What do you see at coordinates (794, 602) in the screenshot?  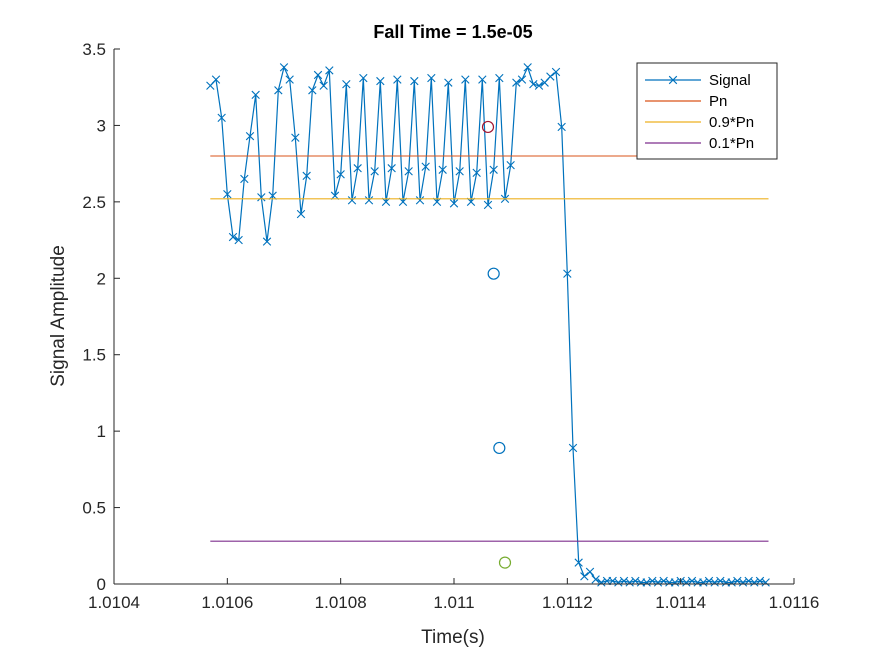 I see `x-tick-label: 1.0116` at bounding box center [794, 602].